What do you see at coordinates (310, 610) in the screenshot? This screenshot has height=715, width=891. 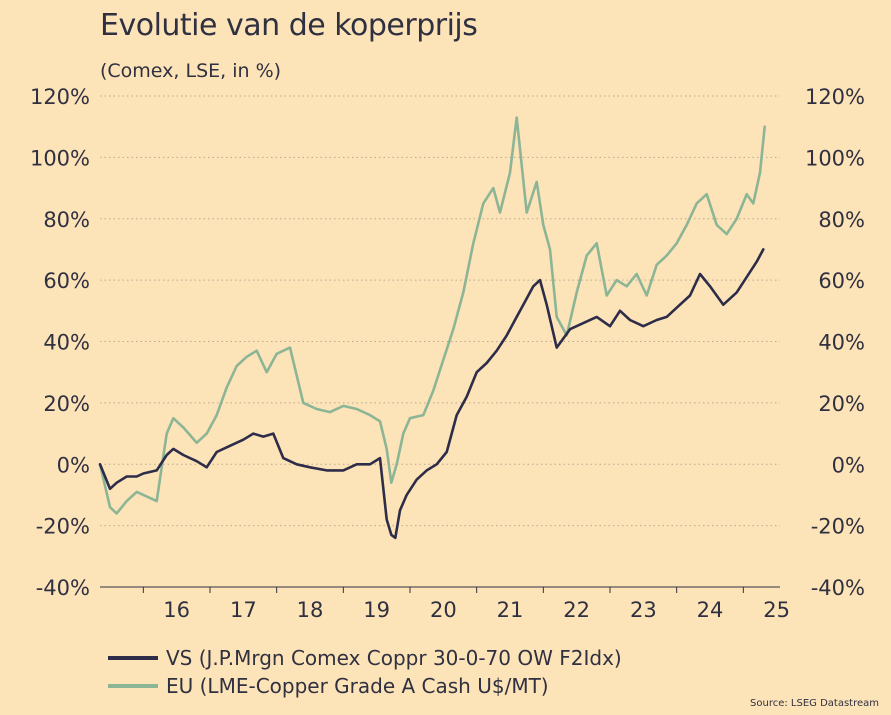 I see `x-tick-label: 18` at bounding box center [310, 610].